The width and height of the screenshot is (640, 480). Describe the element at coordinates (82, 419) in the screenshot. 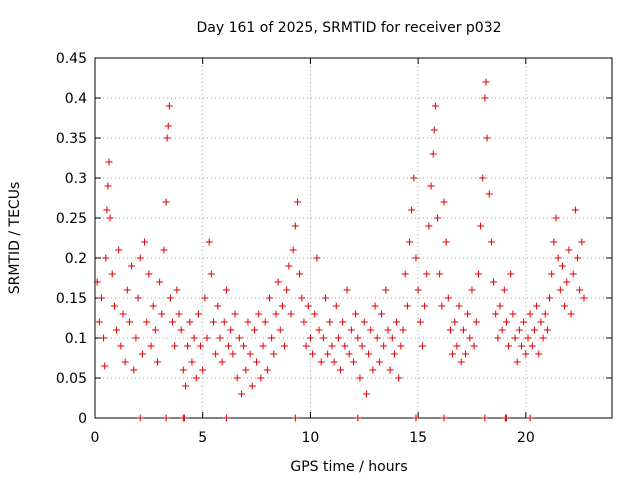

I see `y-tick-label: 0` at that location.